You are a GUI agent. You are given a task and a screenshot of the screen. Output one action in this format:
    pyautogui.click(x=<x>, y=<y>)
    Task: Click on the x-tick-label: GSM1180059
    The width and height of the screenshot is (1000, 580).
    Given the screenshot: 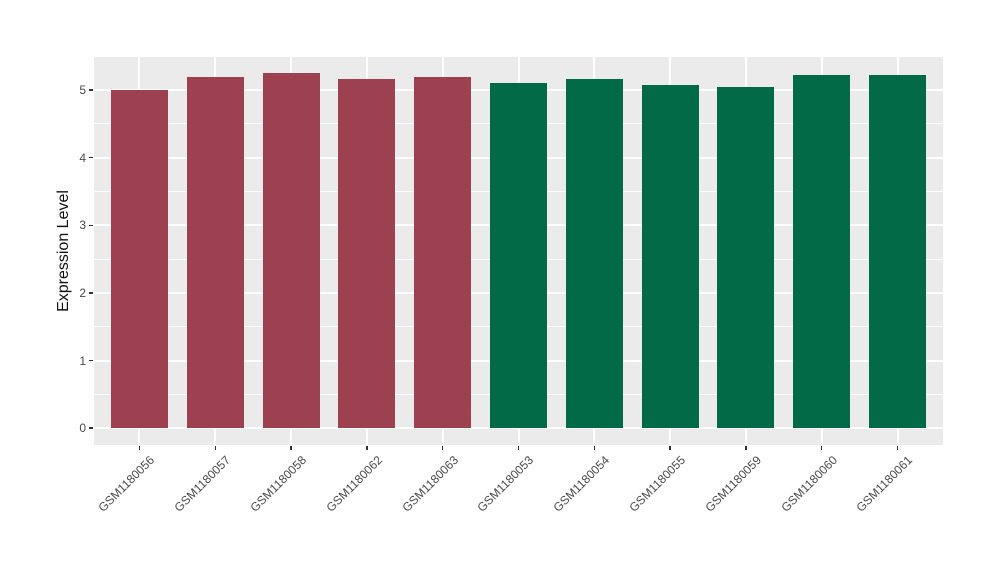 What is the action you would take?
    pyautogui.click(x=733, y=484)
    